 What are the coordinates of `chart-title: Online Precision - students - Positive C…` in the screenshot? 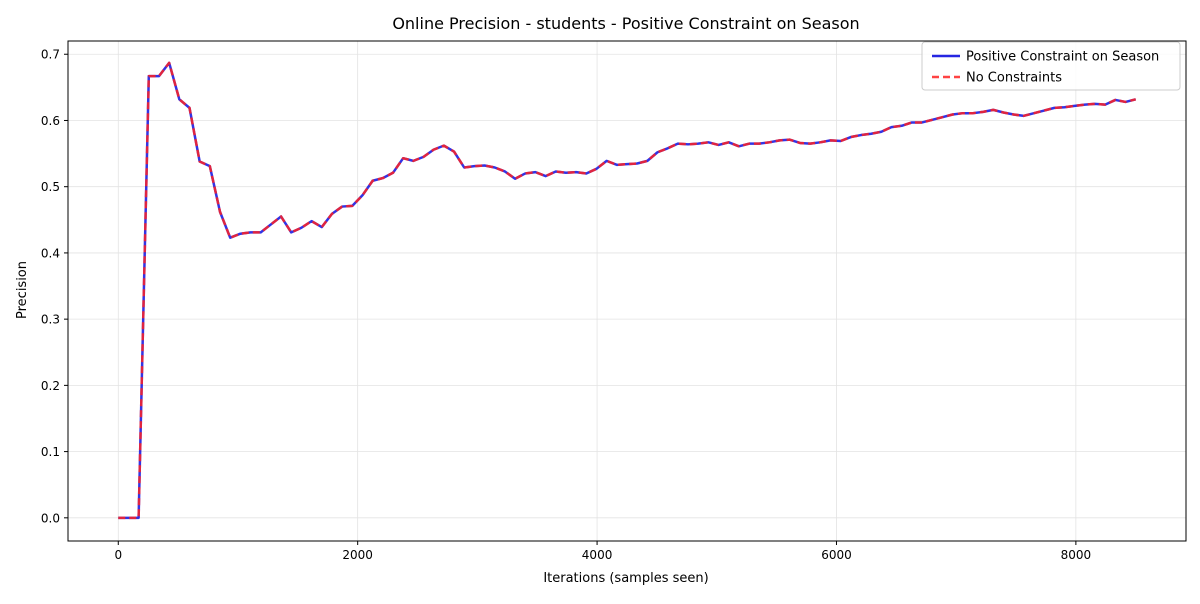 It's located at (625, 23).